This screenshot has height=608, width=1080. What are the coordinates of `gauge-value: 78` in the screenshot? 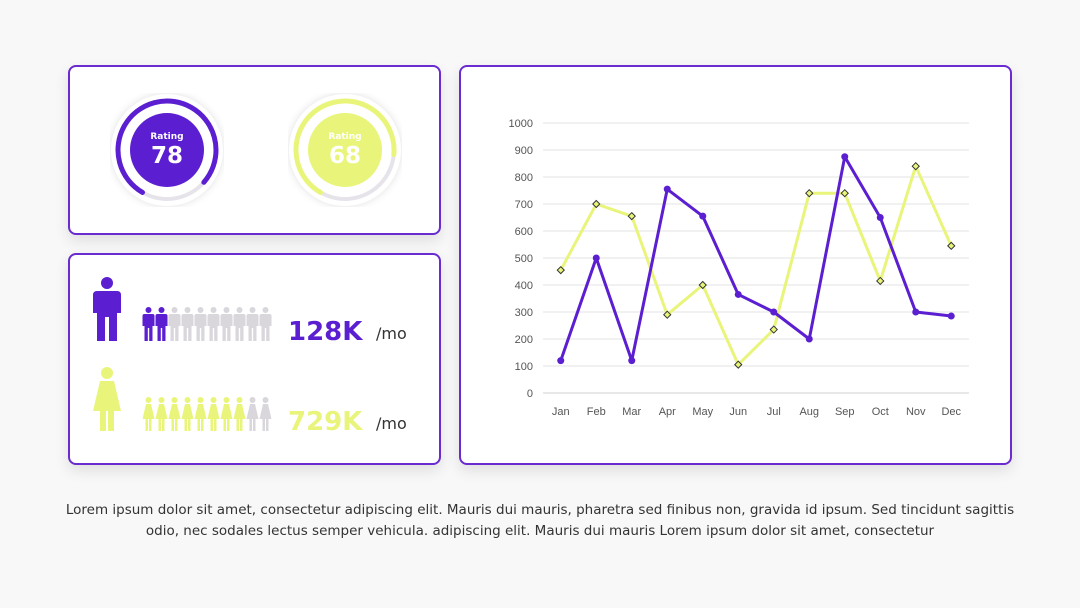 It's located at (166, 156).